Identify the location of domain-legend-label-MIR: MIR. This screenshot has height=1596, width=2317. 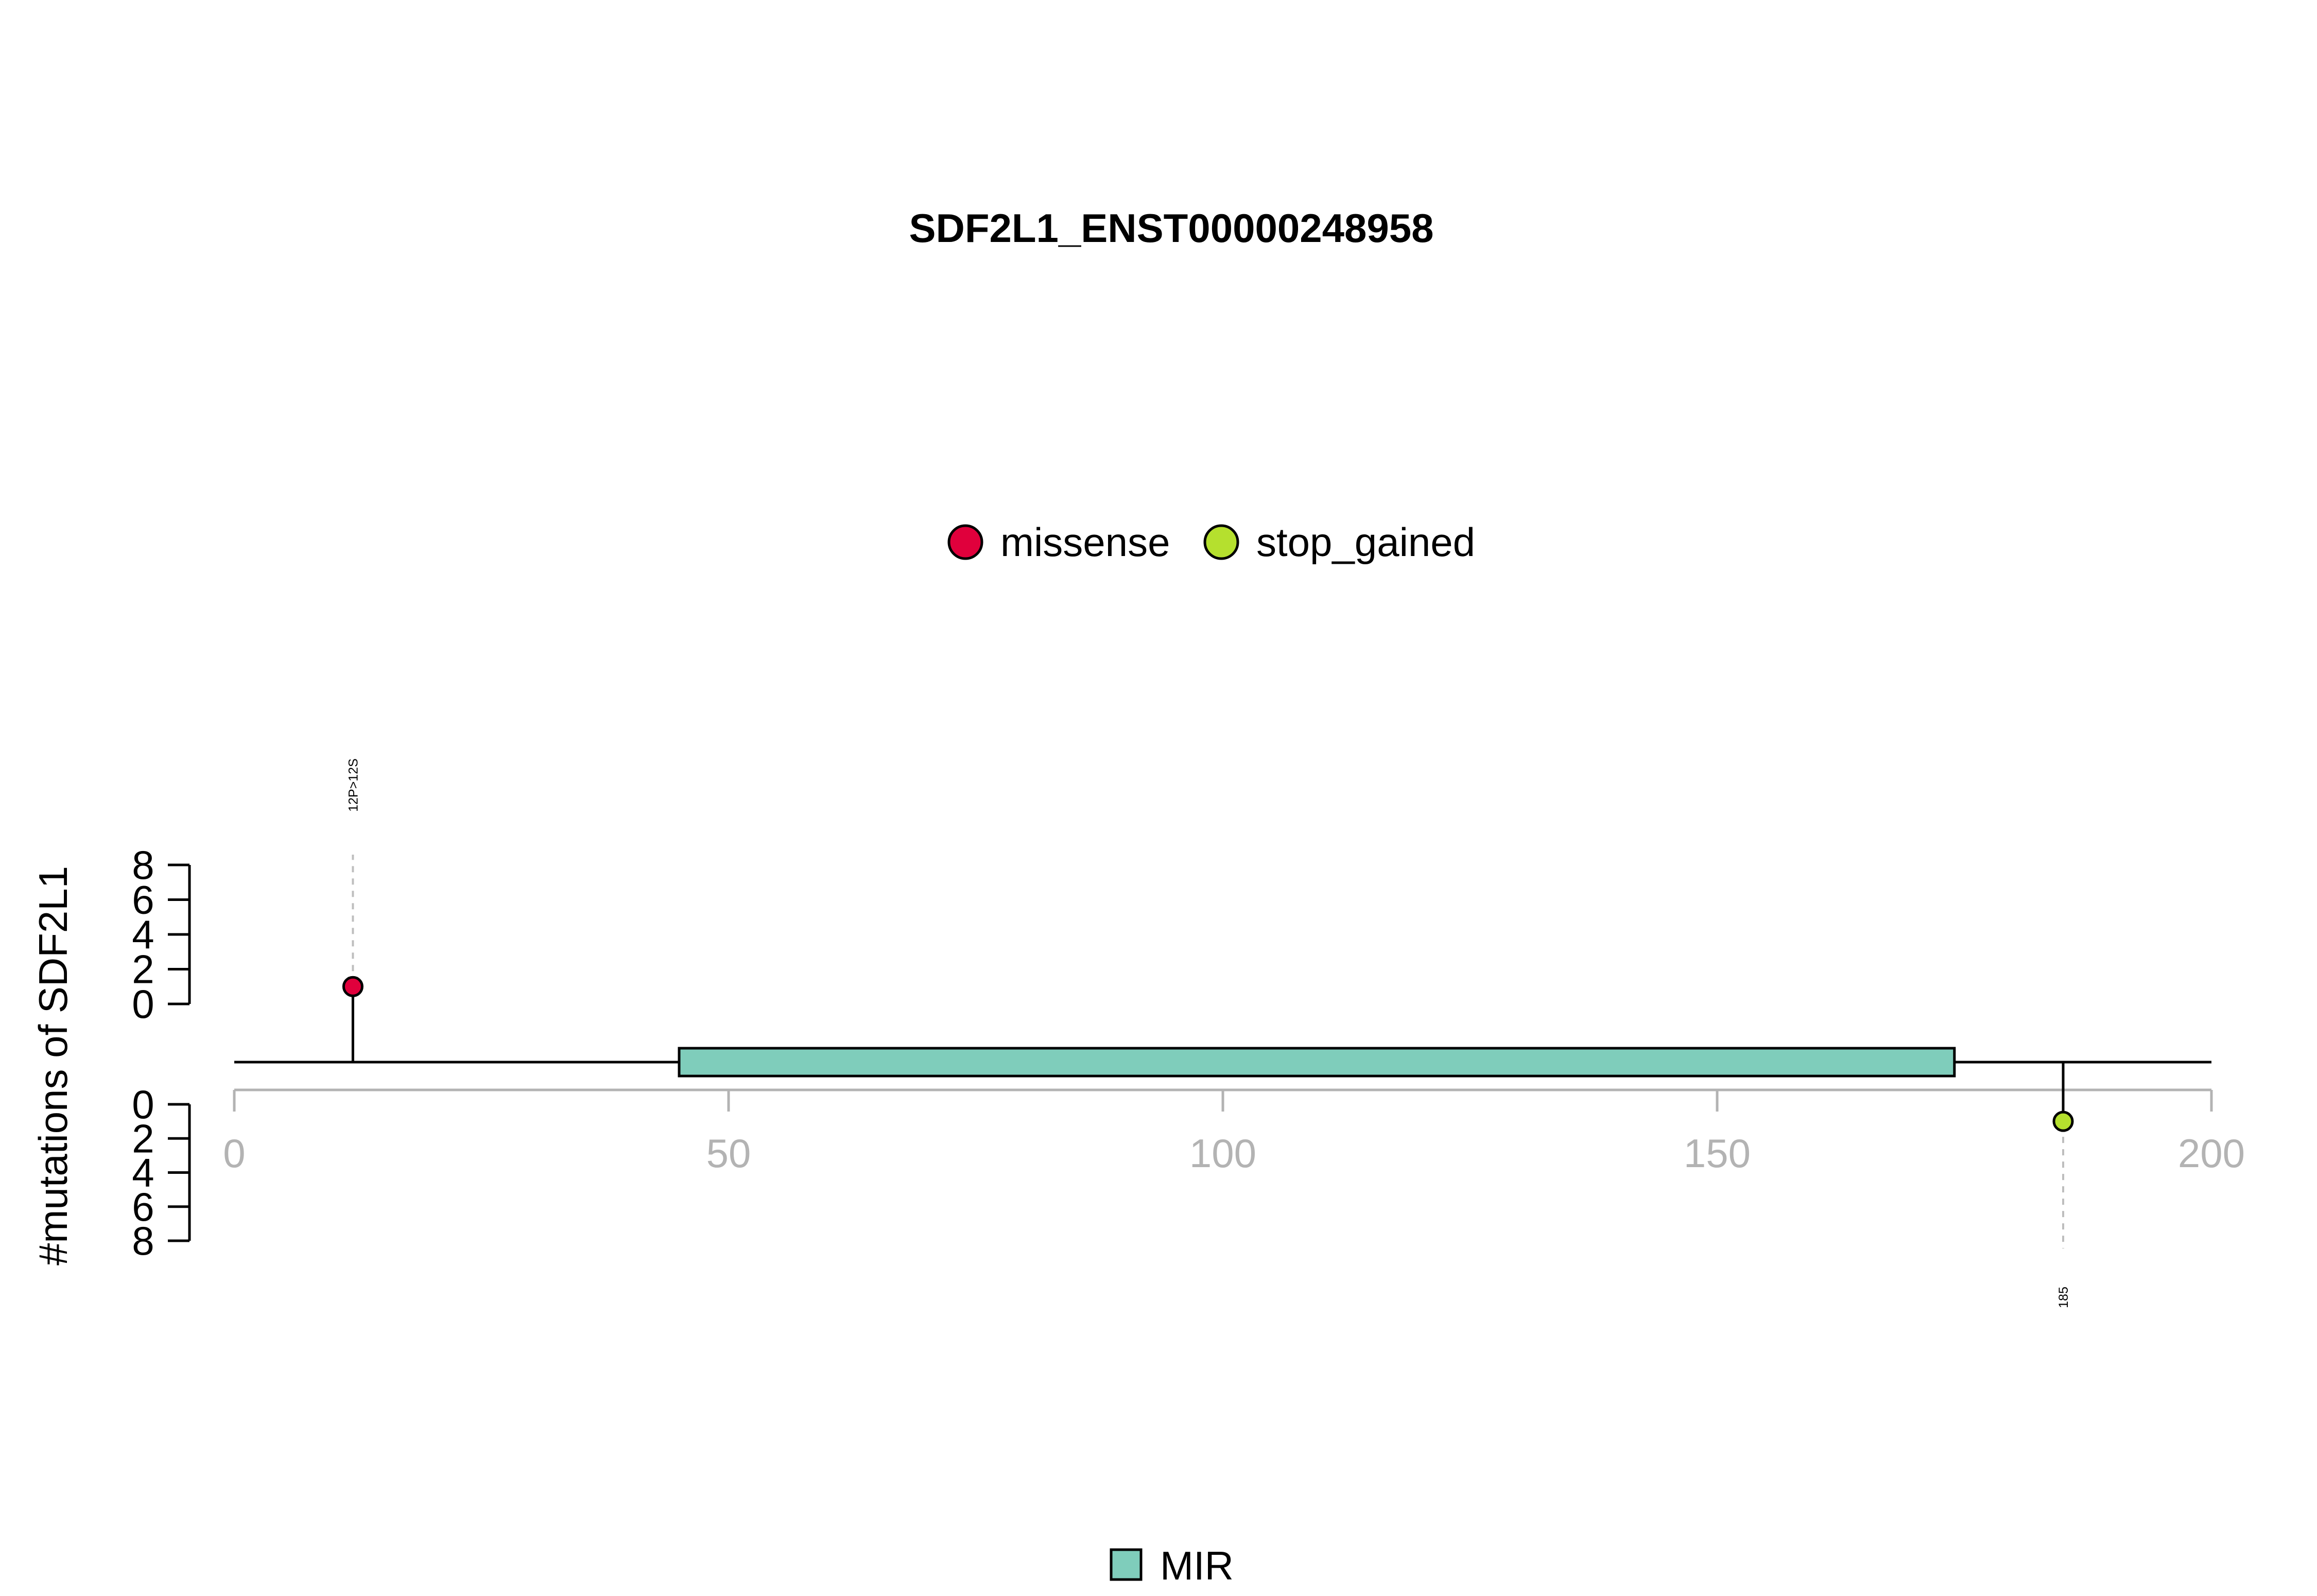
(1197, 1565).